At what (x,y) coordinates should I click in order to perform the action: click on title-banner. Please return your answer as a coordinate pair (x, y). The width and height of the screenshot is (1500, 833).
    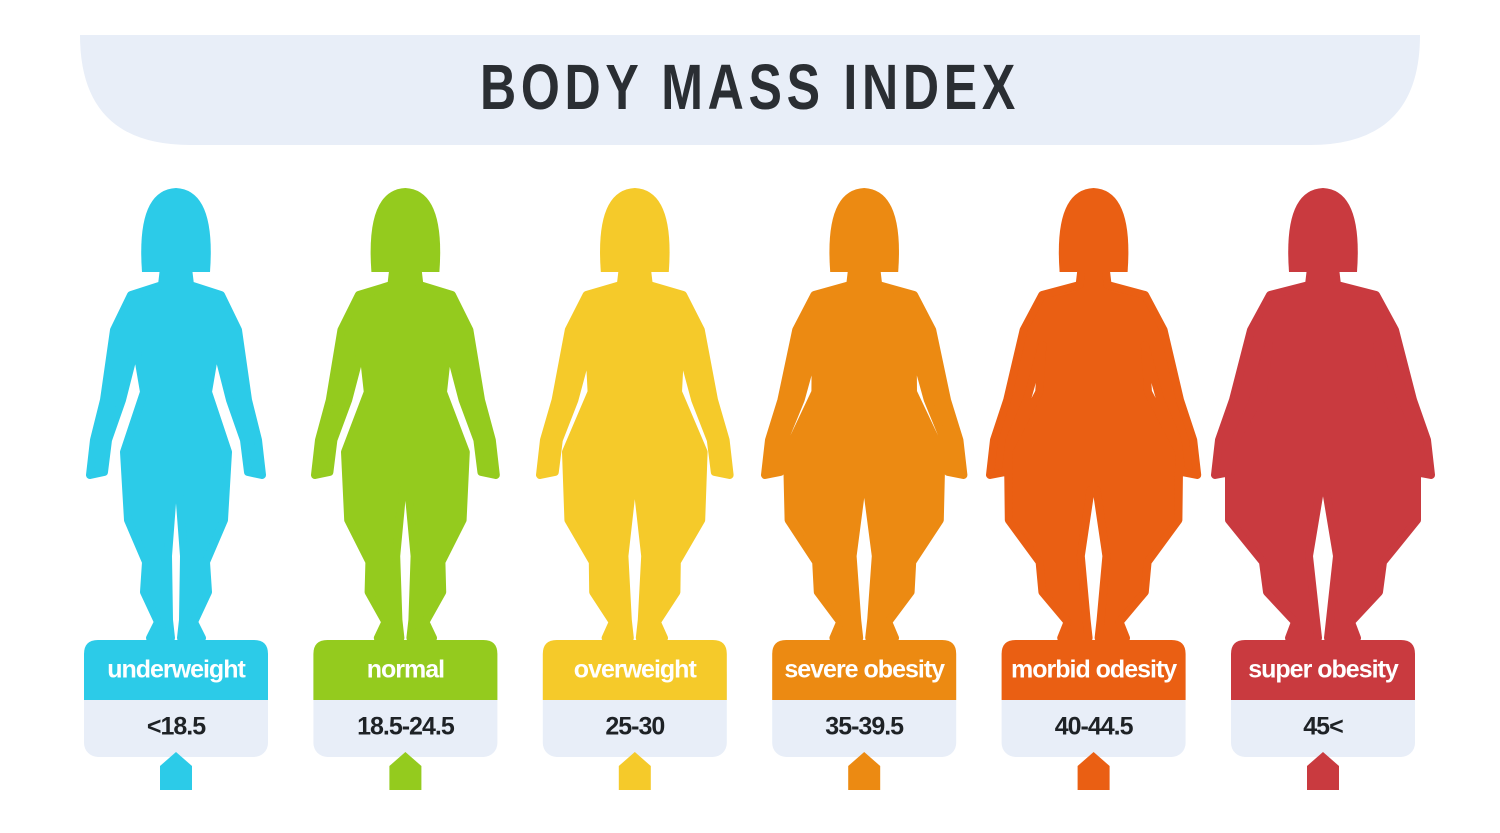
    Looking at the image, I should click on (750, 90).